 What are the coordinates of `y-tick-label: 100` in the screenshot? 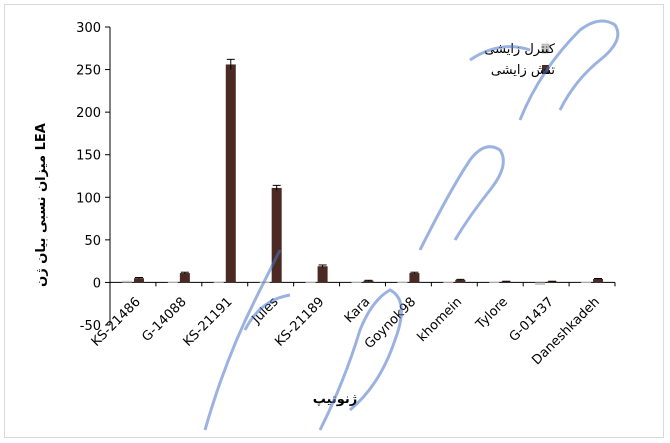 It's located at (88, 198).